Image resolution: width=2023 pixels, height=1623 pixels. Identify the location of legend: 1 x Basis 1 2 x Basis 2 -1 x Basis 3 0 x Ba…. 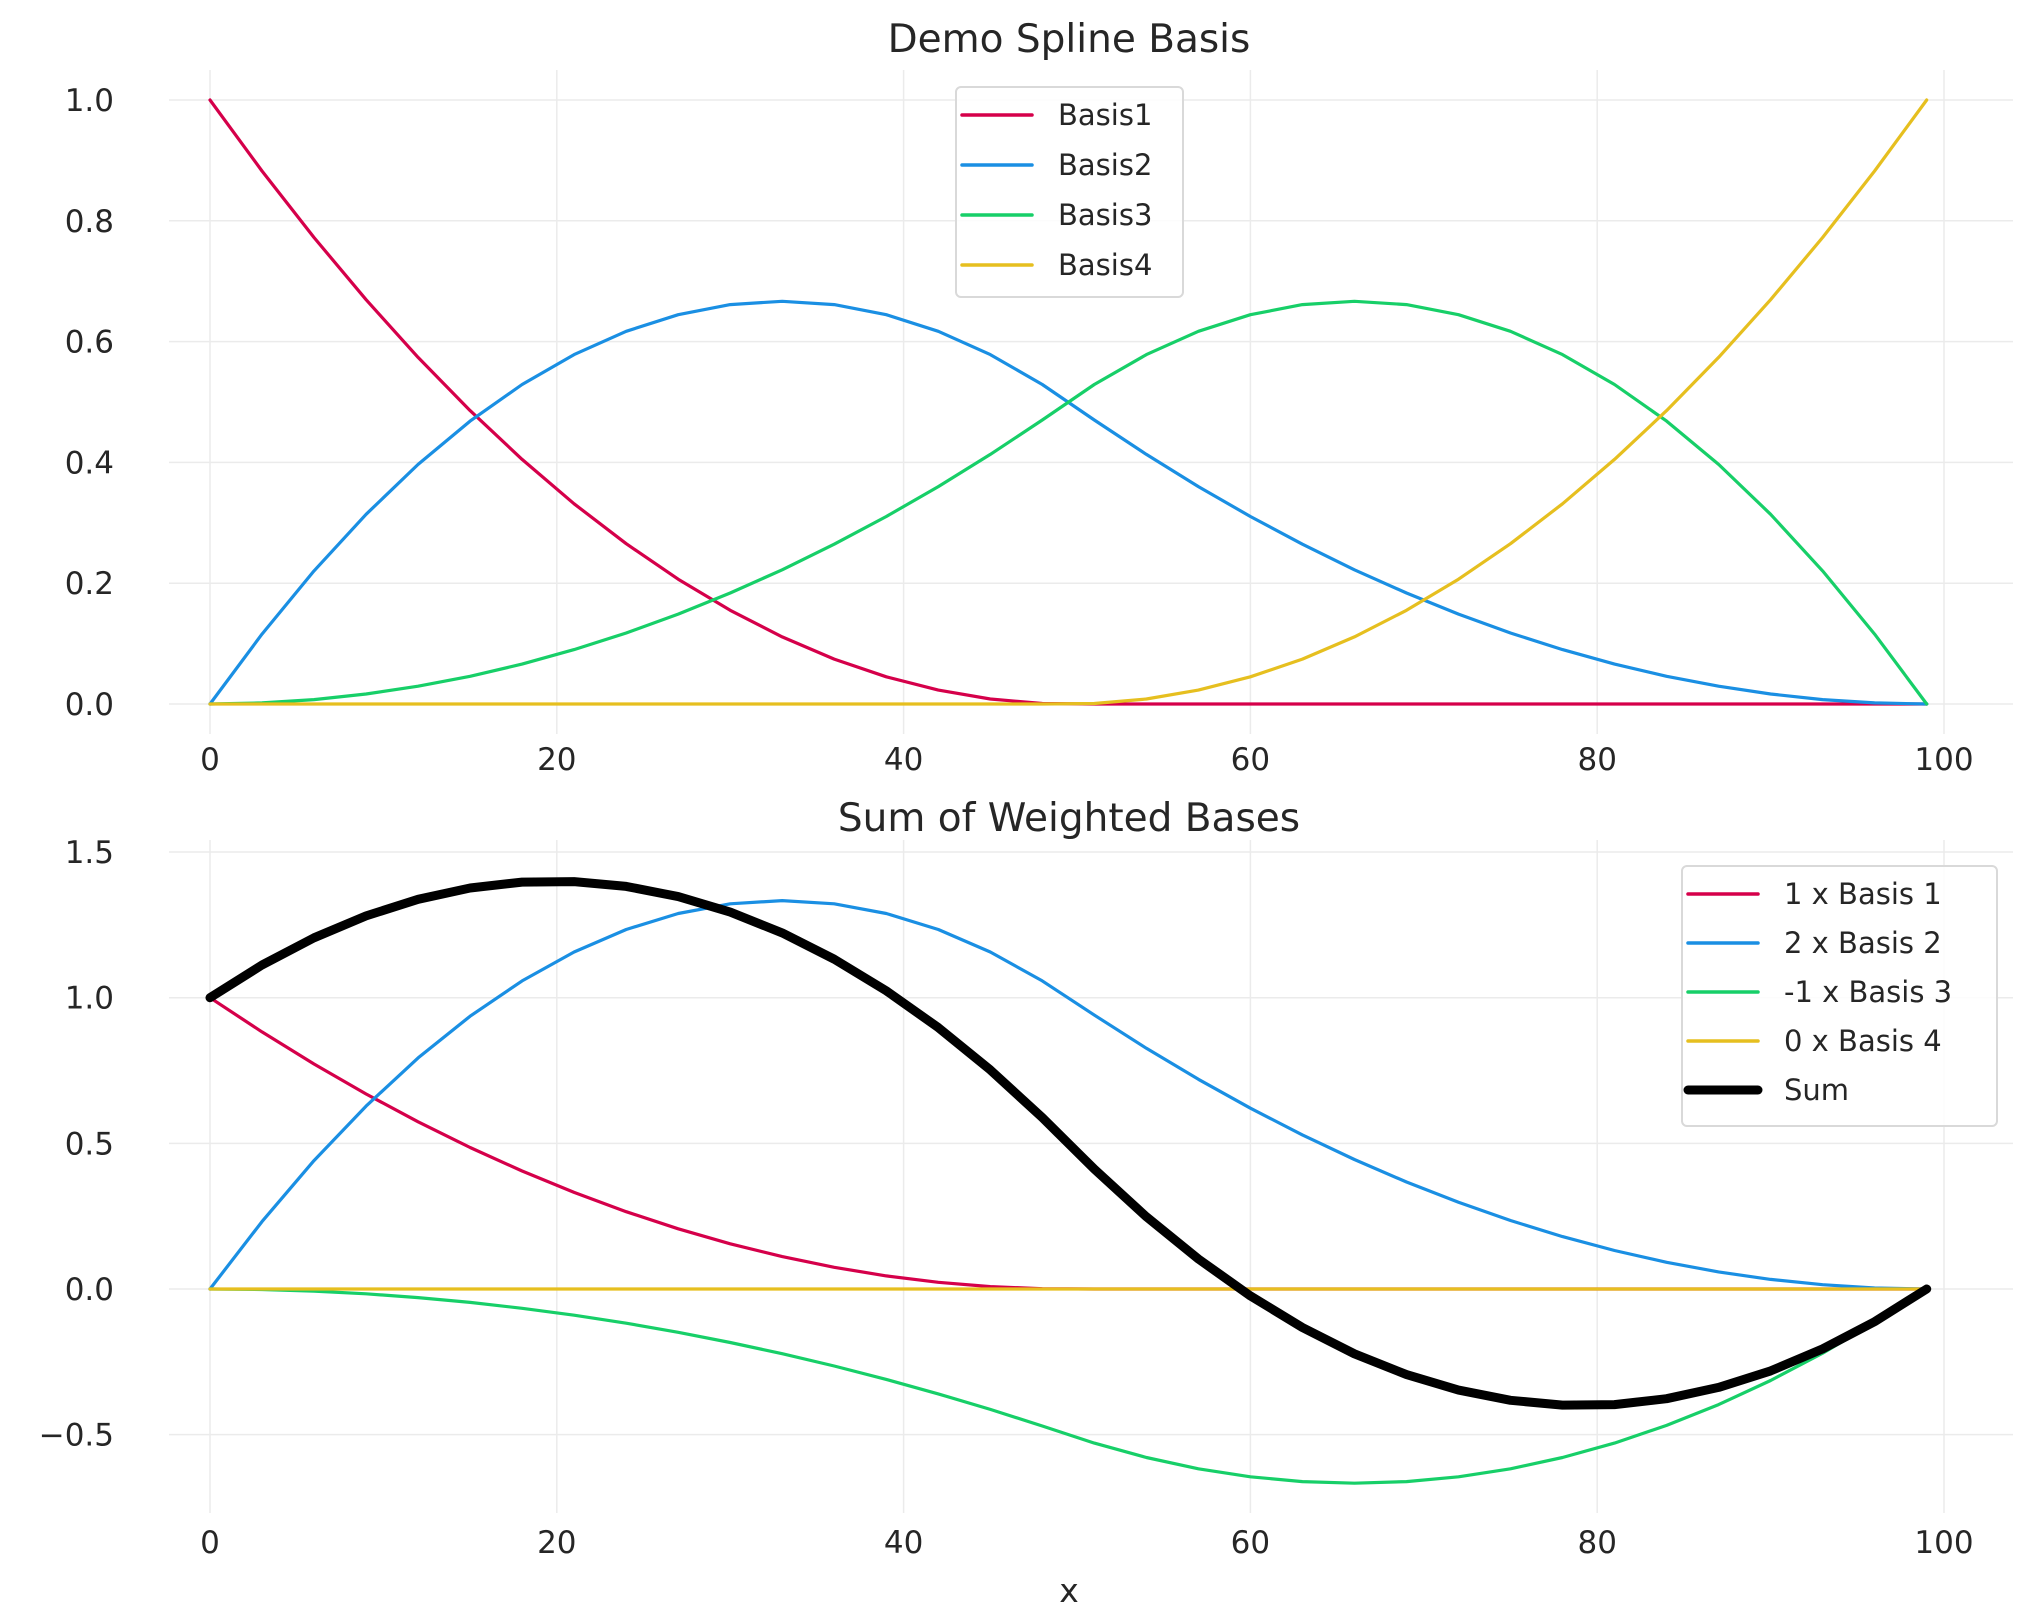
(1839, 996).